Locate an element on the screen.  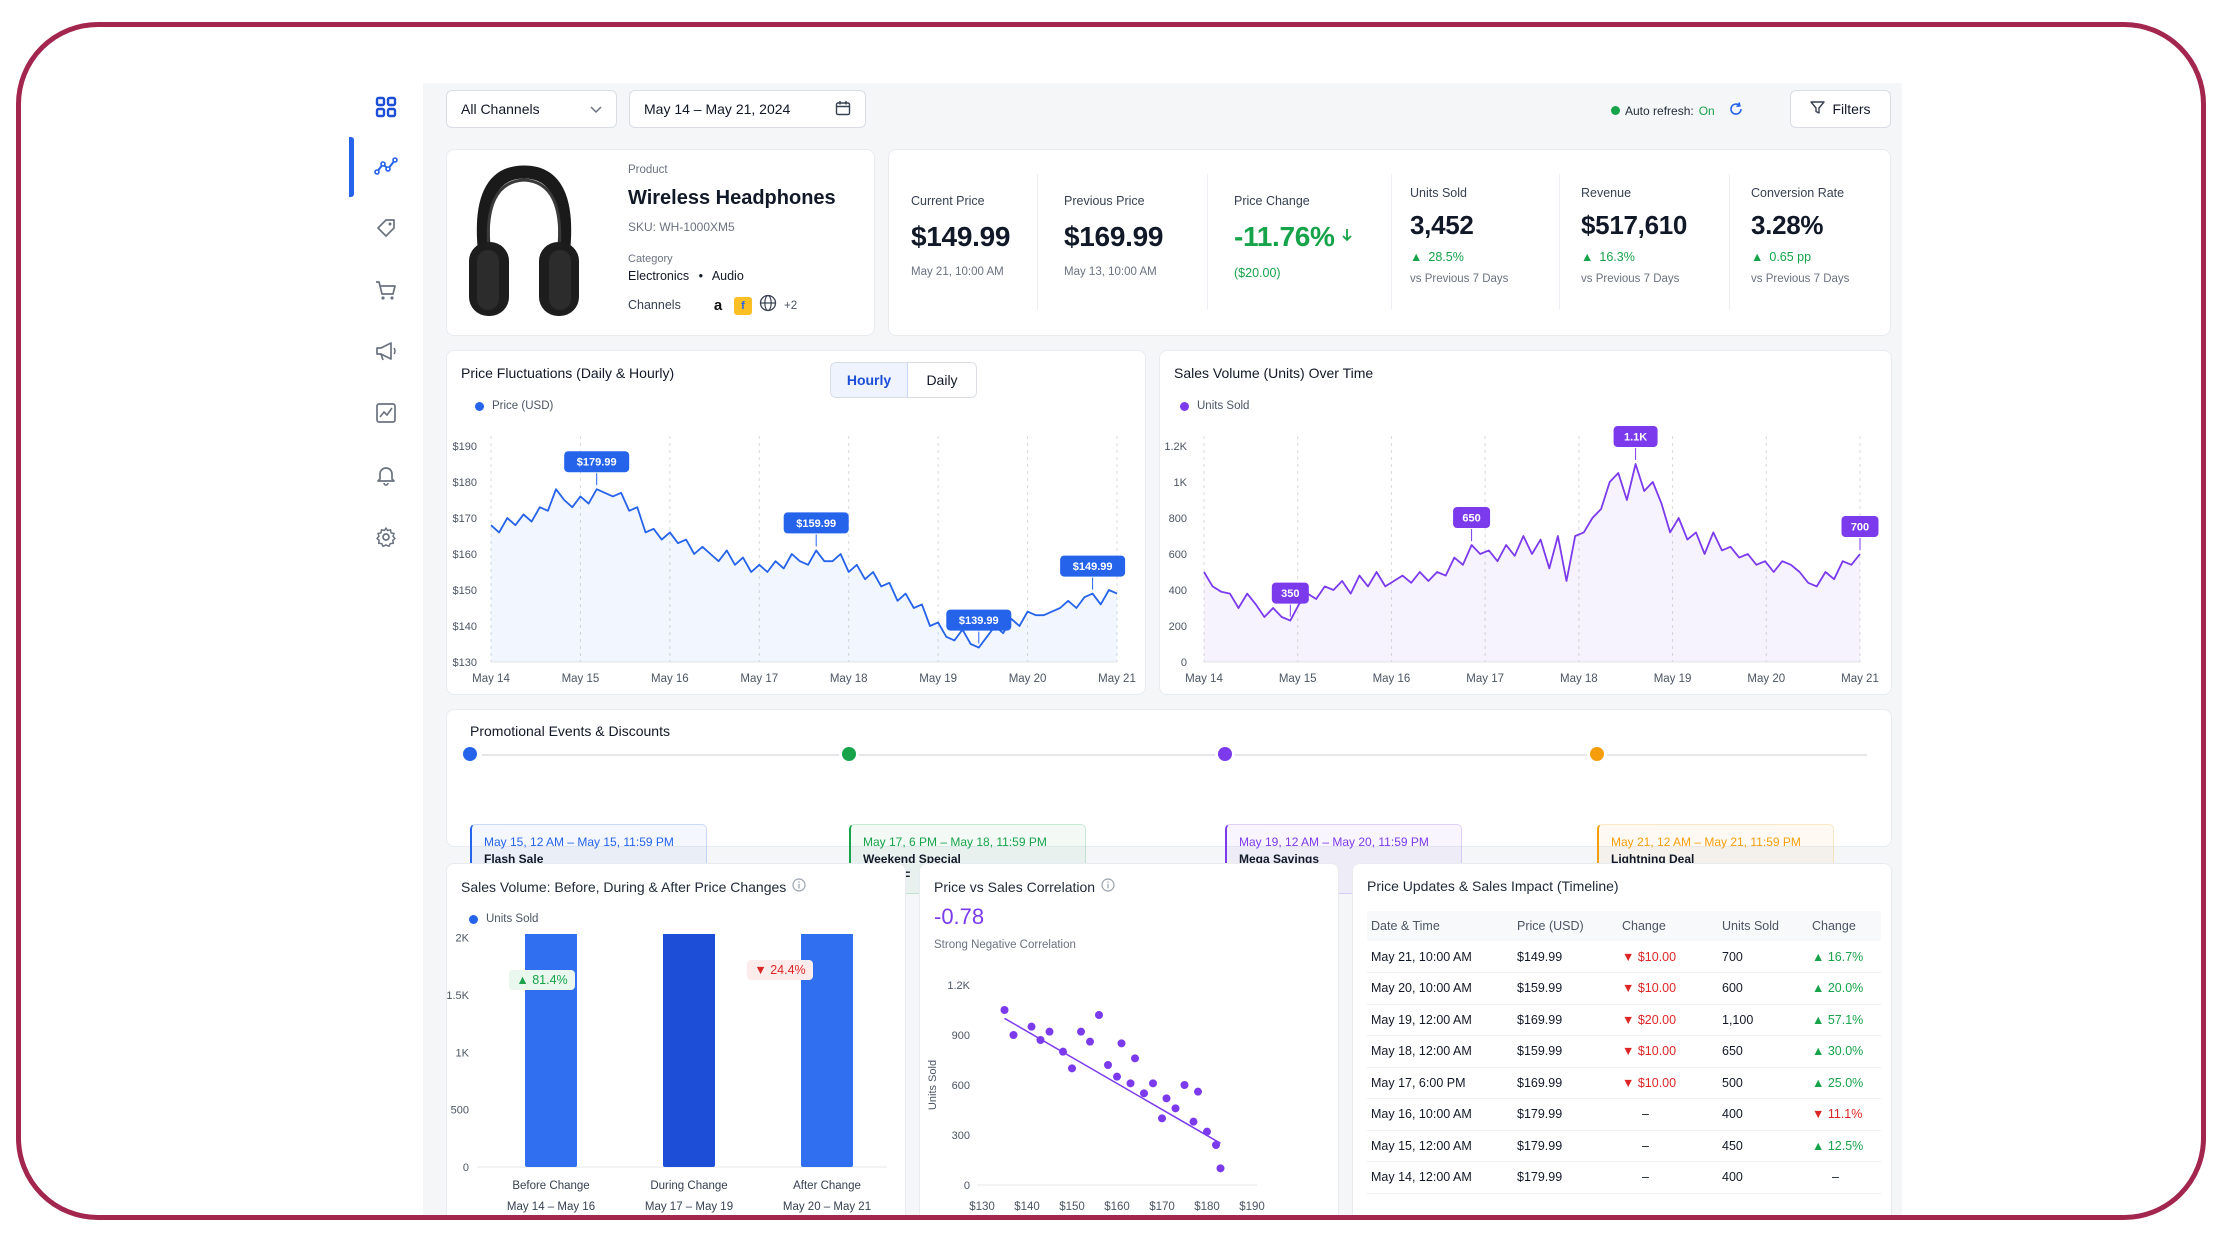
filters-button: Filters is located at coordinates (1840, 109).